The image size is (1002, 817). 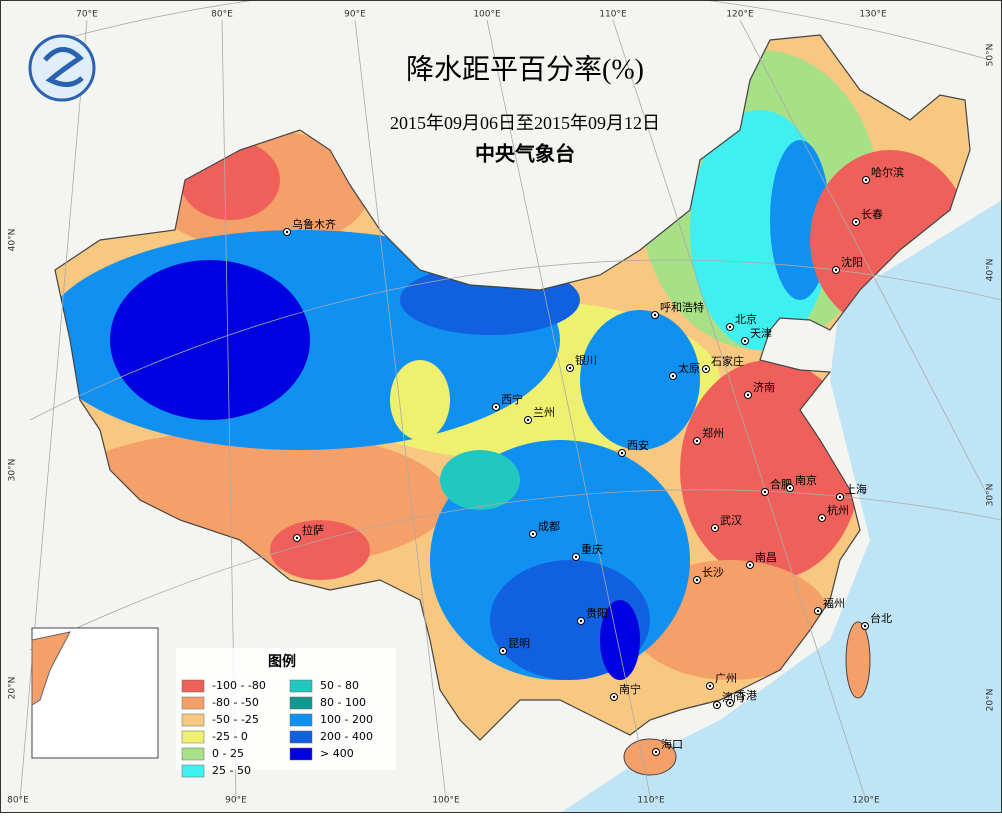 What do you see at coordinates (339, 685) in the screenshot?
I see `legend-label: 50 - 80` at bounding box center [339, 685].